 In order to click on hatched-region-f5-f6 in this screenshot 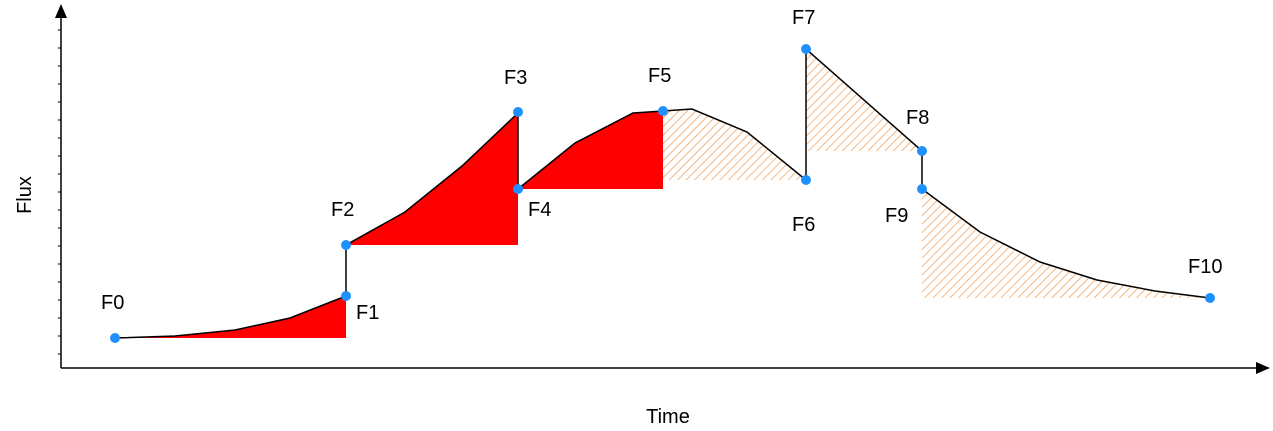, I will do `click(734, 144)`.